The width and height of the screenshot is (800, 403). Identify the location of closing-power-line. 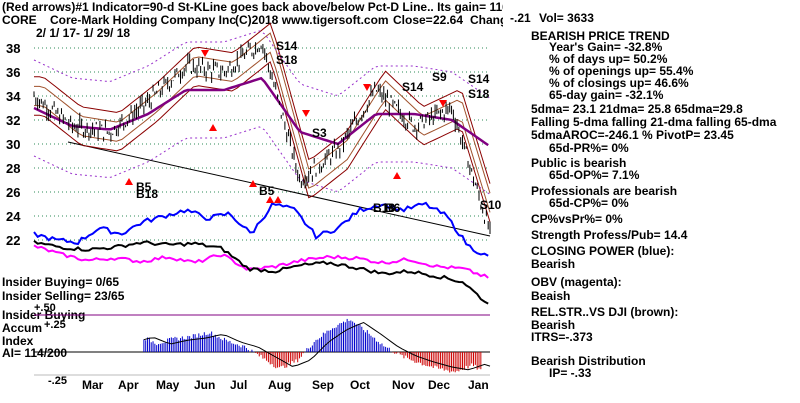
(261, 229).